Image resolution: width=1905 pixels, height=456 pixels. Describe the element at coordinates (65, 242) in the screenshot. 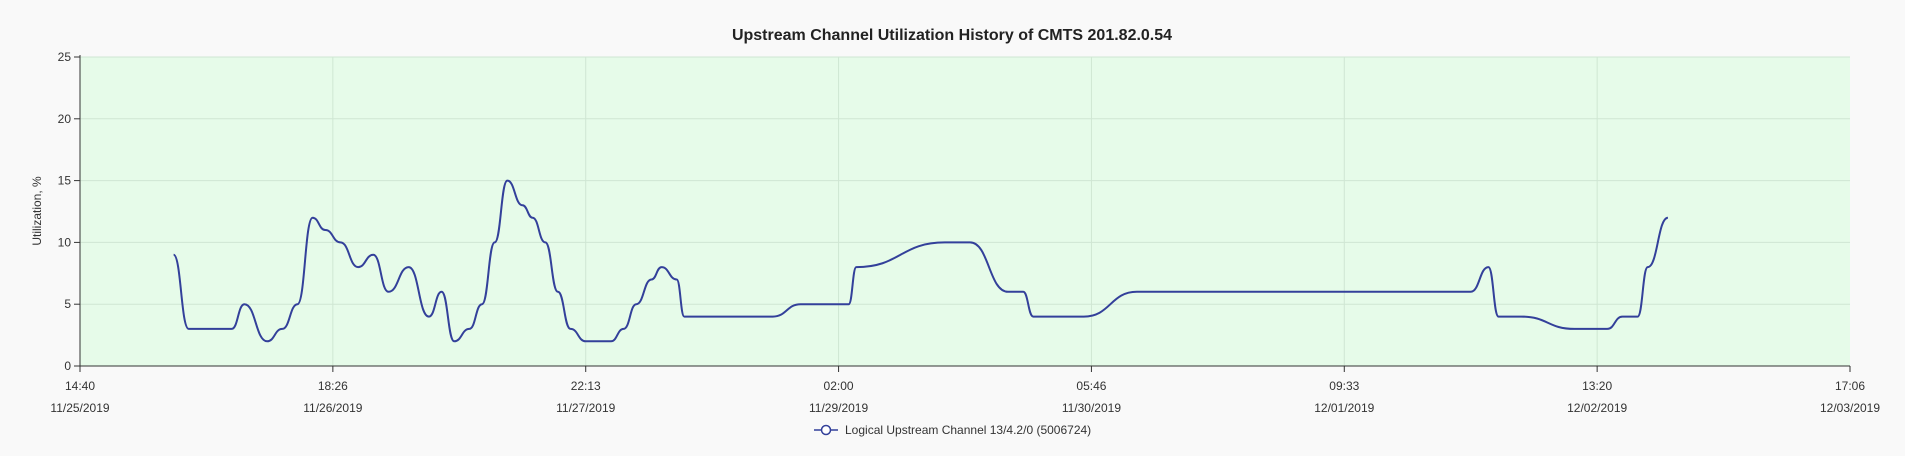

I see `y-tick-label: 10` at that location.